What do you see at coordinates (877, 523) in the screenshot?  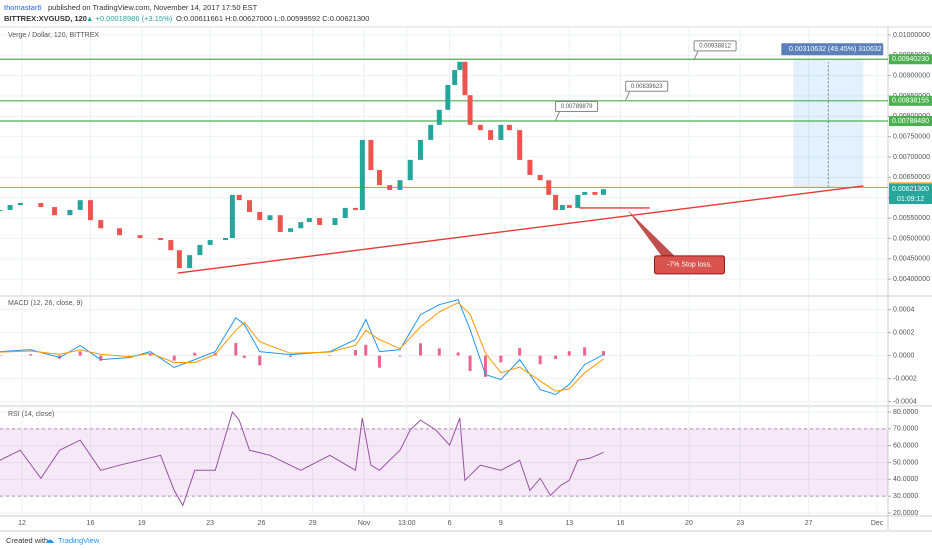 I see `x-tick-label: Dec` at bounding box center [877, 523].